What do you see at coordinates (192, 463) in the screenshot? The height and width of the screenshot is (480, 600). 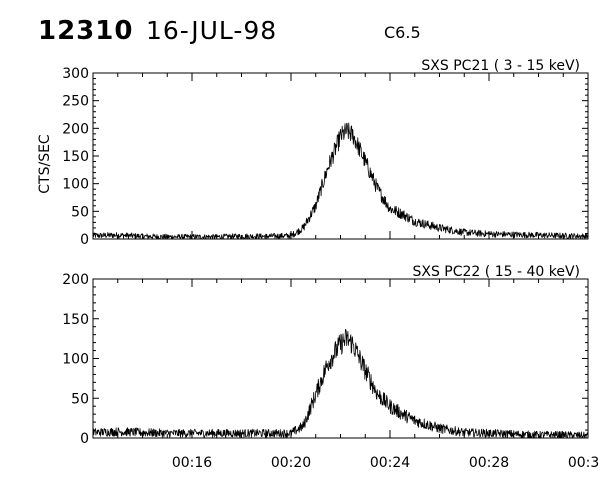 I see `x-tick-label: 00:16` at bounding box center [192, 463].